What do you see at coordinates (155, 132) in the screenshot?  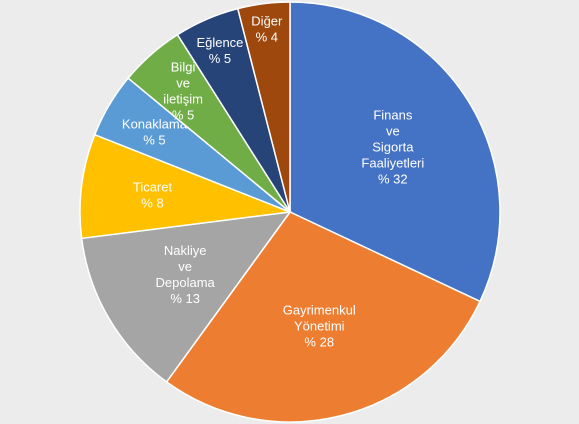 I see `pie-slice-label-5: Konaklama% 5` at bounding box center [155, 132].